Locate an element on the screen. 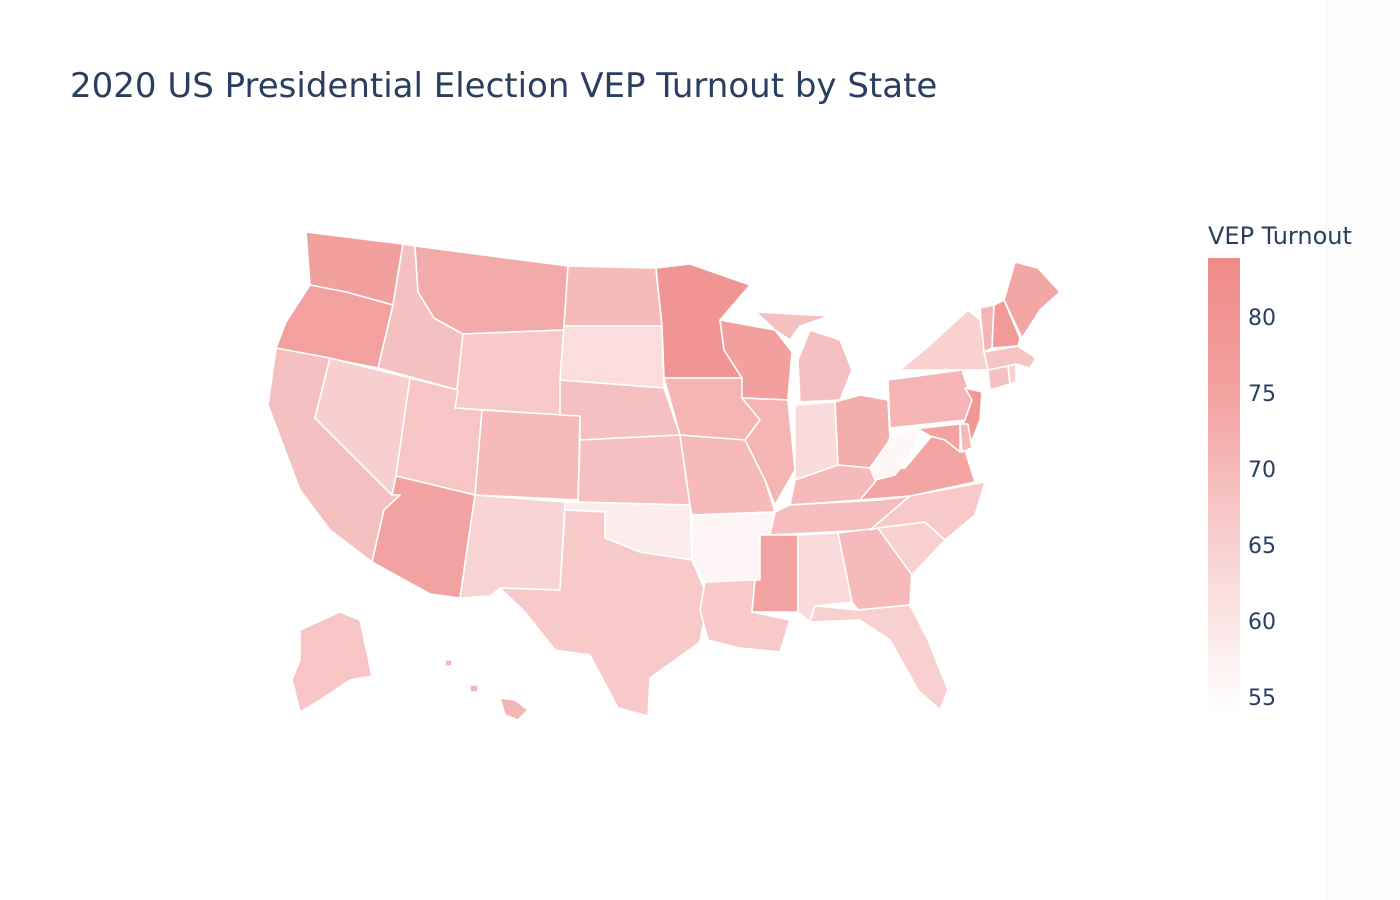  state-NM is located at coordinates (512, 546).